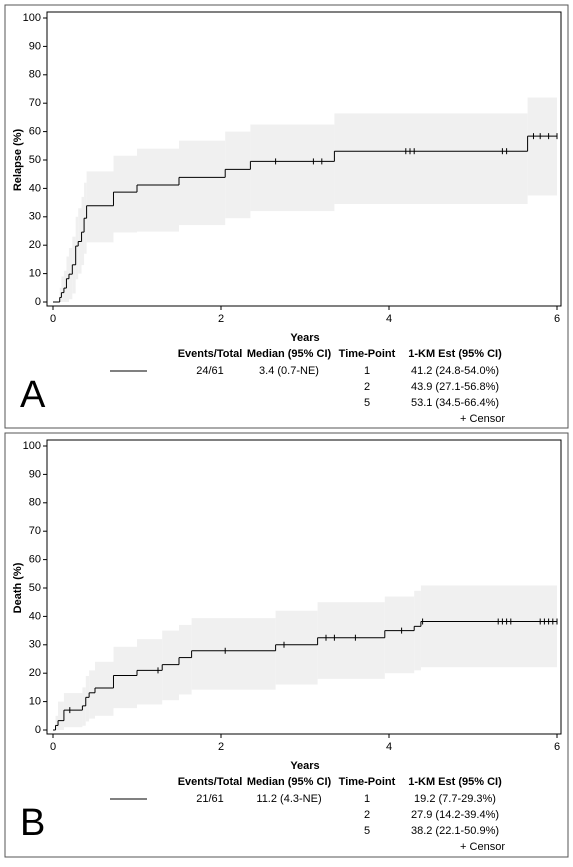 The width and height of the screenshot is (573, 867). Describe the element at coordinates (455, 831) in the screenshot. I see `km-estimate: 38.2 (22.1-50.9%)` at that location.